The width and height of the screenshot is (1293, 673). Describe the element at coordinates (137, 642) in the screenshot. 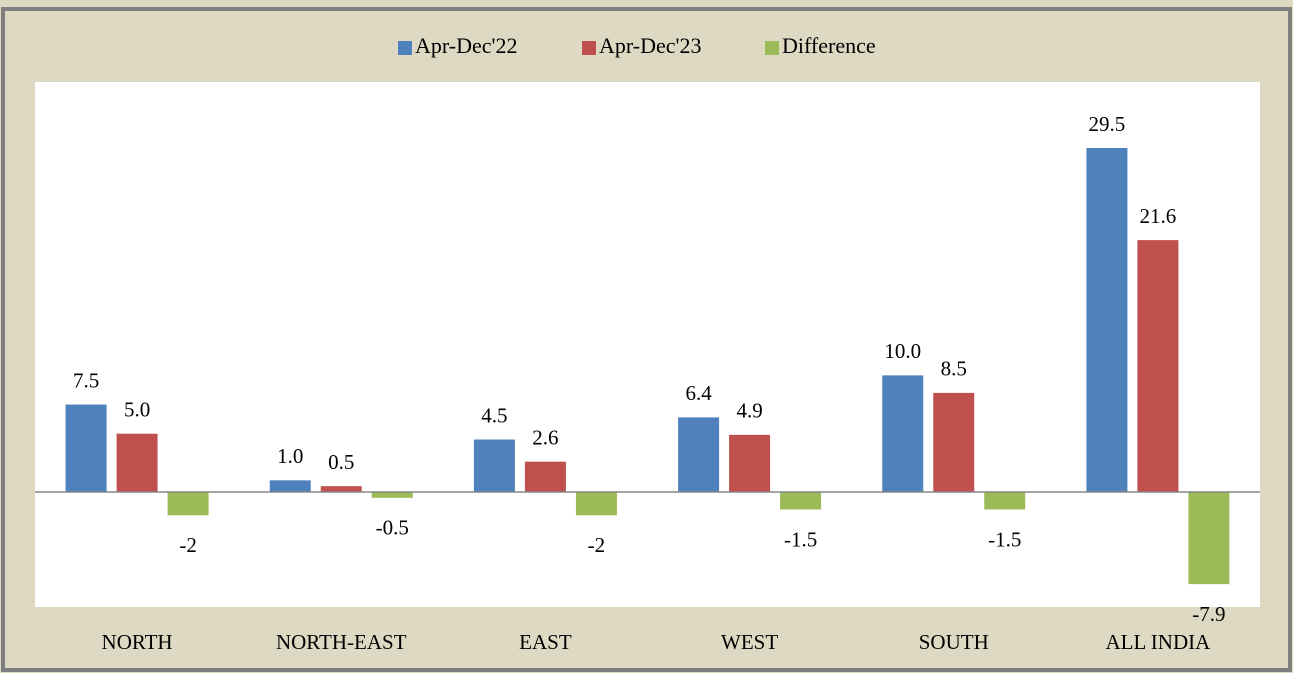

I see `x-tick-label: NORTH` at that location.